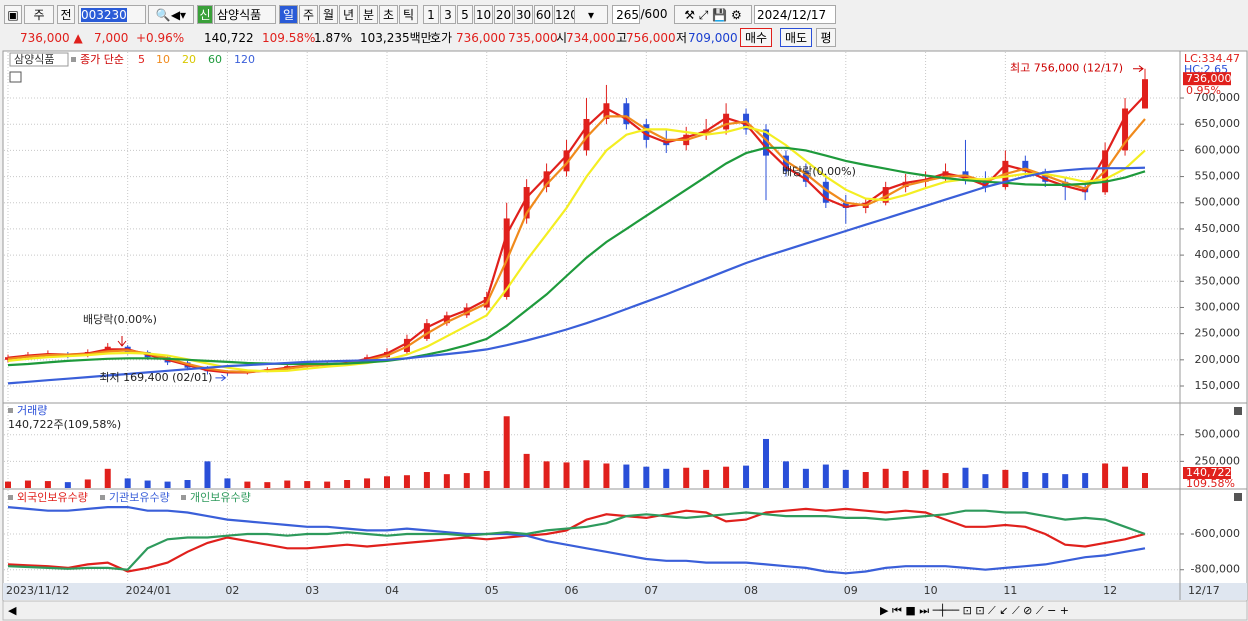 This screenshot has height=621, width=1248. I want to click on code-text: 003230, so click(104, 15).